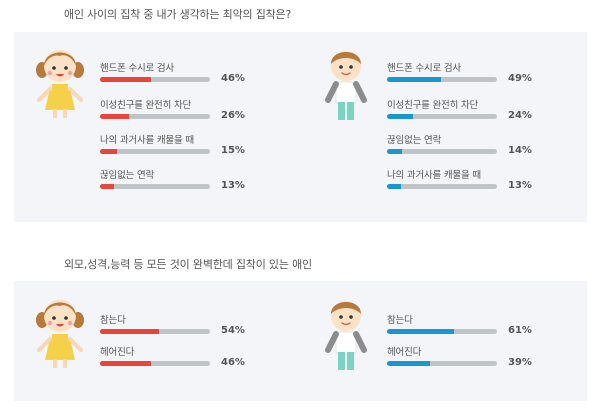 The width and height of the screenshot is (600, 415). I want to click on stat-value: 61%, so click(520, 330).